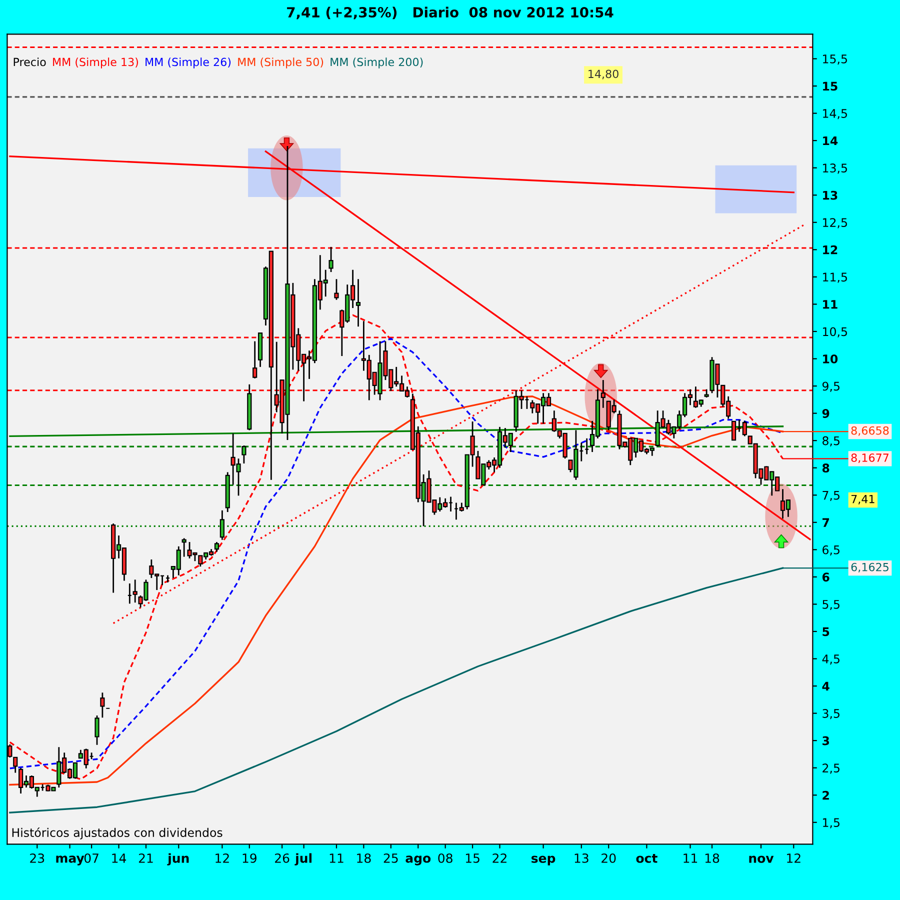 The image size is (900, 900). What do you see at coordinates (835, 114) in the screenshot?
I see `y-tick-label: 14,5` at bounding box center [835, 114].